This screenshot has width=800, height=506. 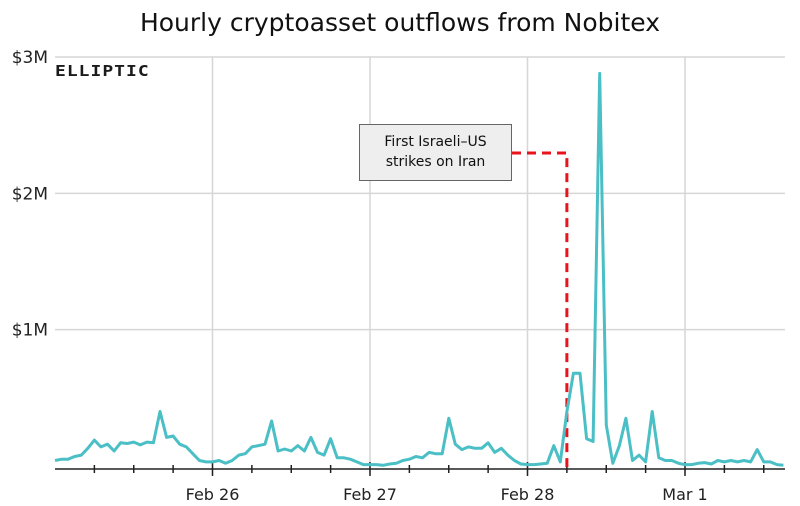 What do you see at coordinates (435, 142) in the screenshot?
I see `annotation-line-1: First Israeli–US` at bounding box center [435, 142].